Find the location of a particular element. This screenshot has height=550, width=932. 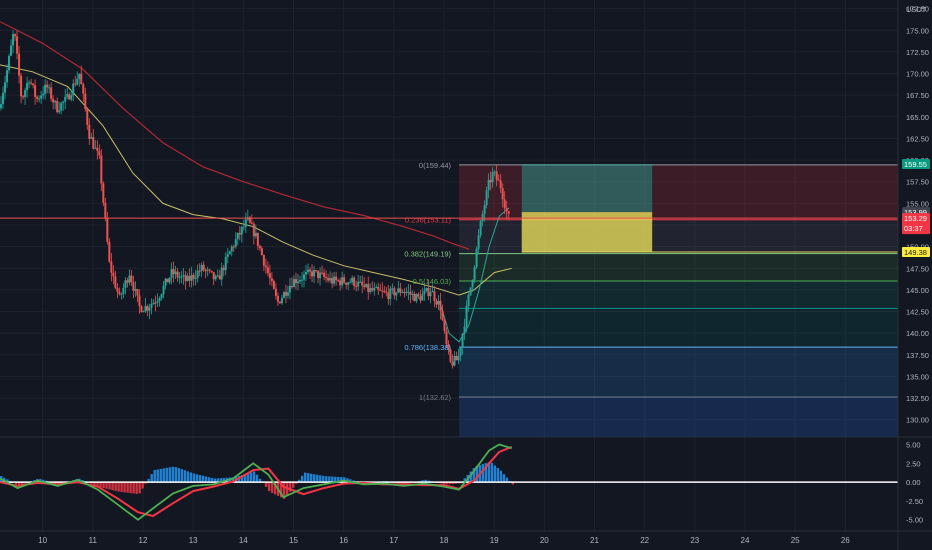

time-tick-label: 10 is located at coordinates (42, 540).